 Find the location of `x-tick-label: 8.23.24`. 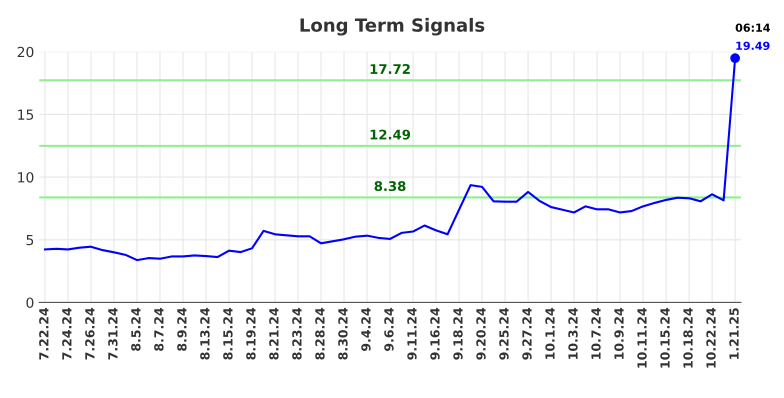

x-tick-label: 8.23.24 is located at coordinates (297, 334).